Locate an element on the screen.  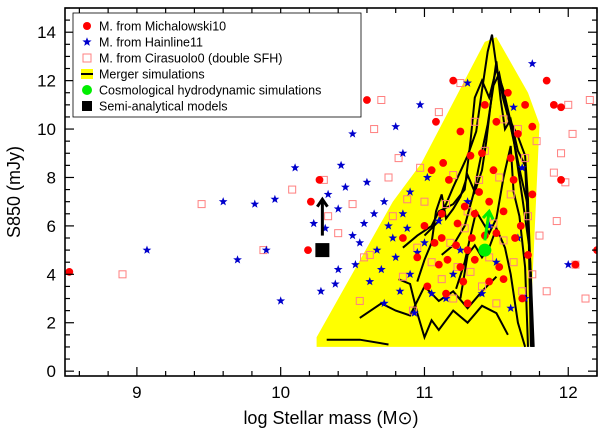
legend-box is located at coordinates (217, 65).